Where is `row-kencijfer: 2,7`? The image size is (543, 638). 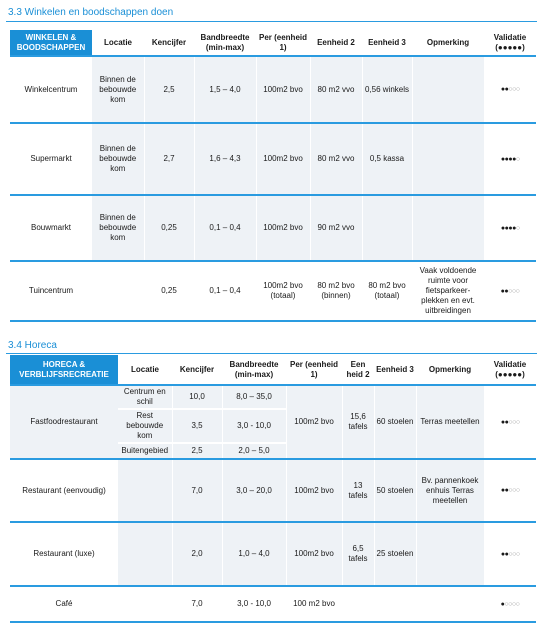 row-kencijfer: 2,7 is located at coordinates (169, 159).